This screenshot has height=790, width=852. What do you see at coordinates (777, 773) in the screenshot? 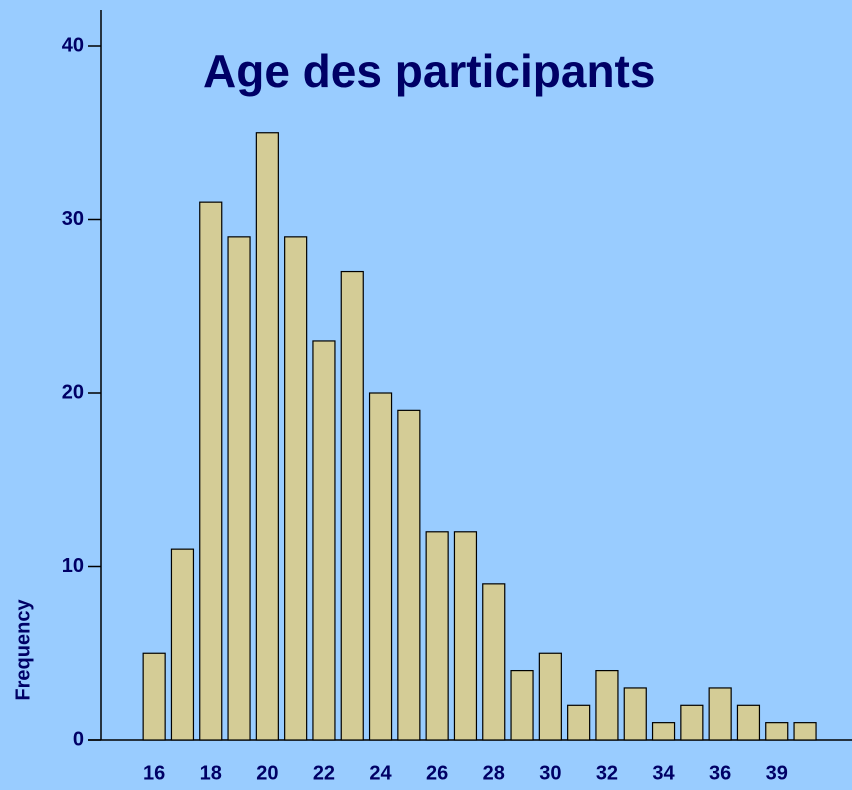
I see `x-tick-label: 39` at bounding box center [777, 773].